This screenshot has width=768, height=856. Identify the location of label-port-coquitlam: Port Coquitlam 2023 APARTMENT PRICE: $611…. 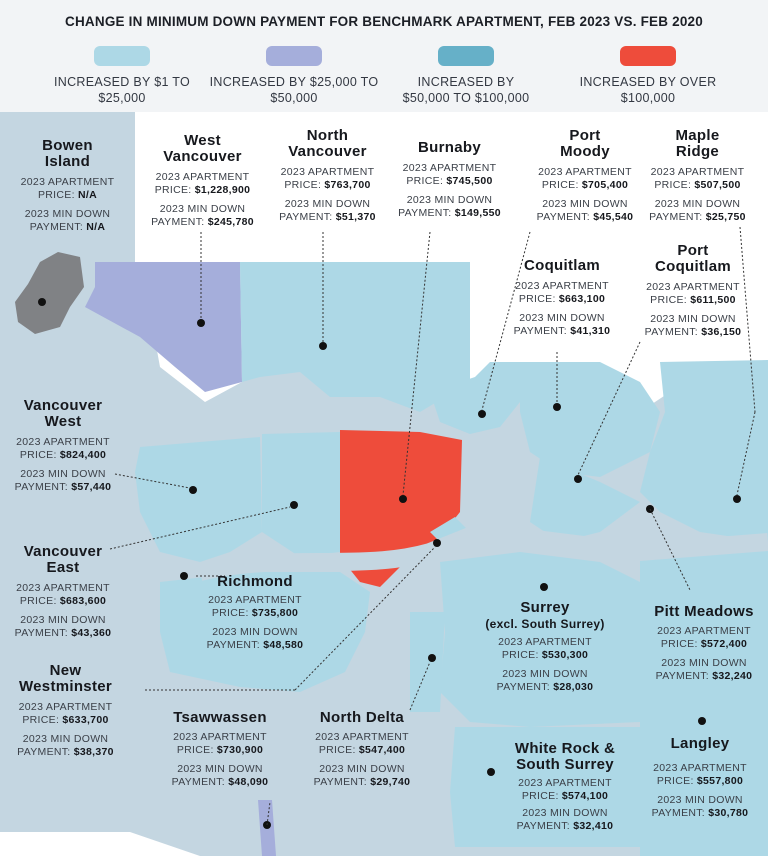
(693, 291).